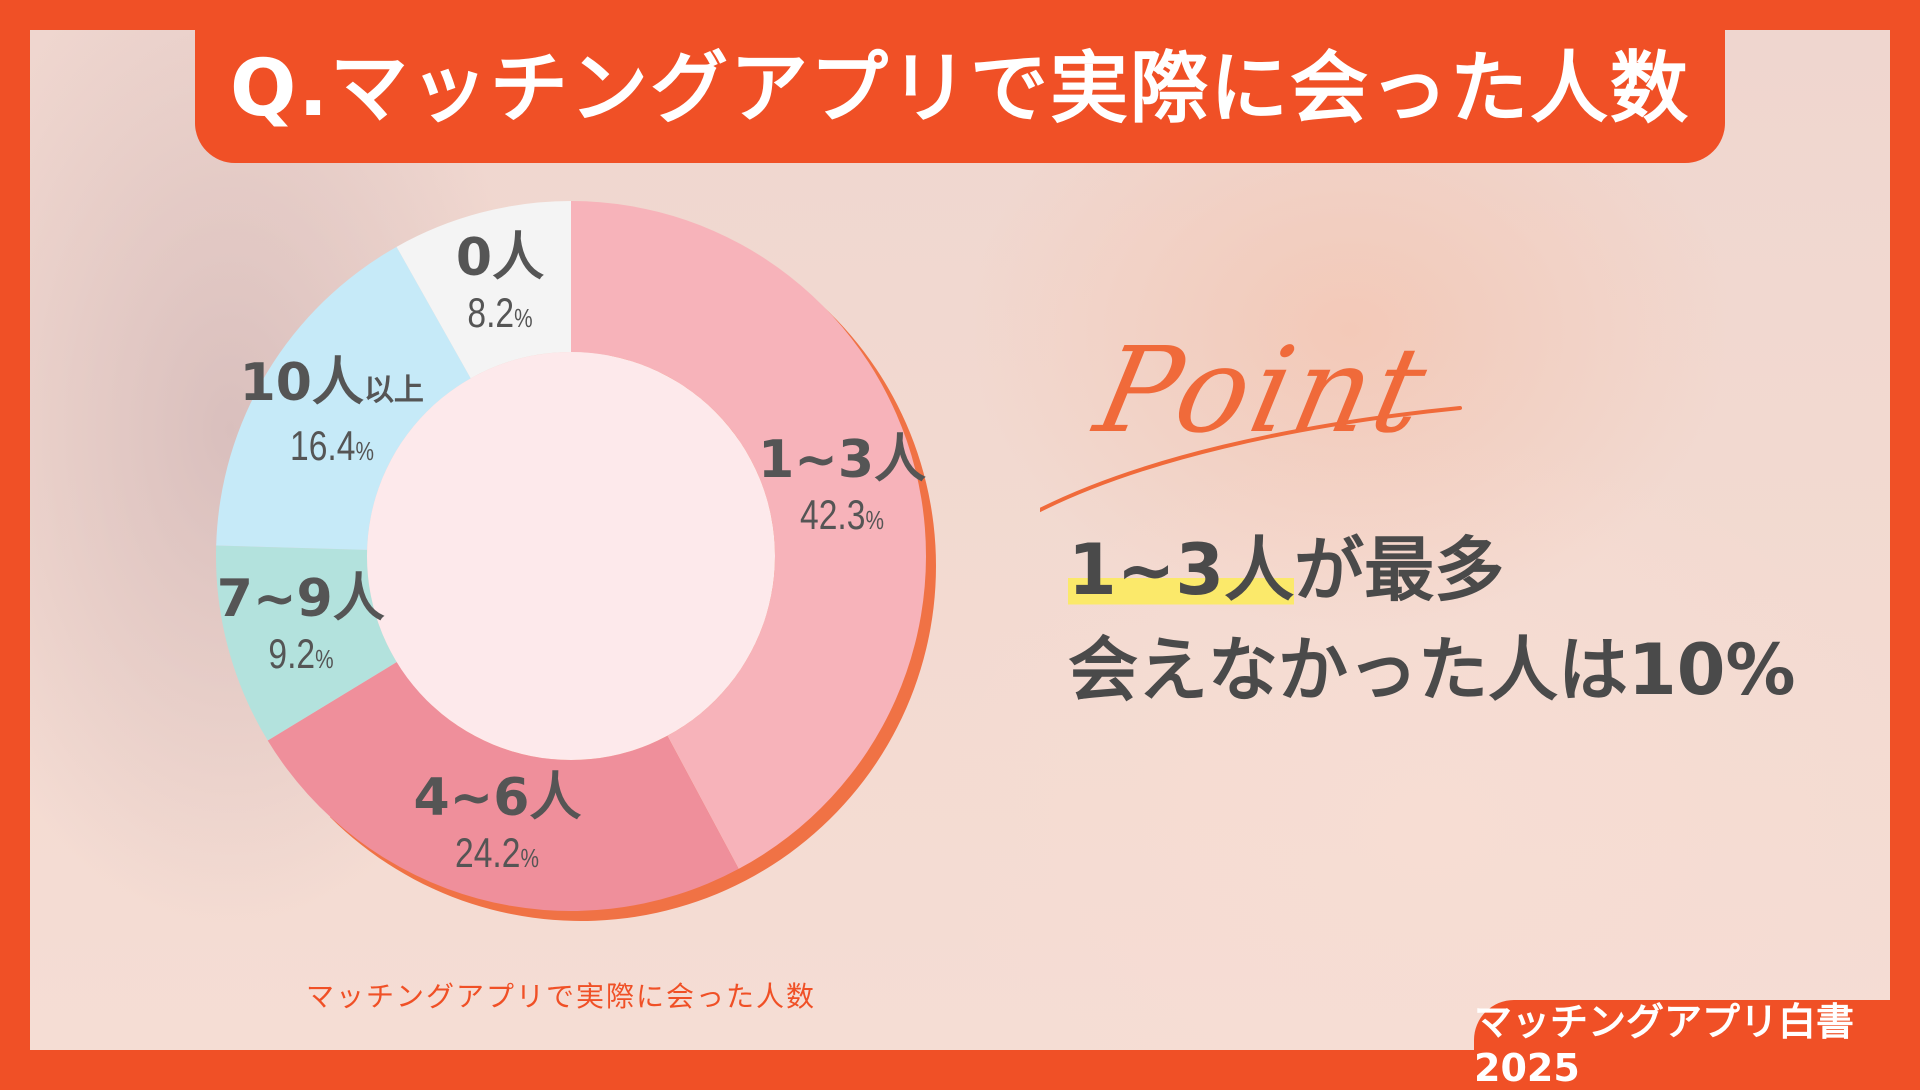 The image size is (1920, 1090). I want to click on slice-category-text: 10人, so click(301, 383).